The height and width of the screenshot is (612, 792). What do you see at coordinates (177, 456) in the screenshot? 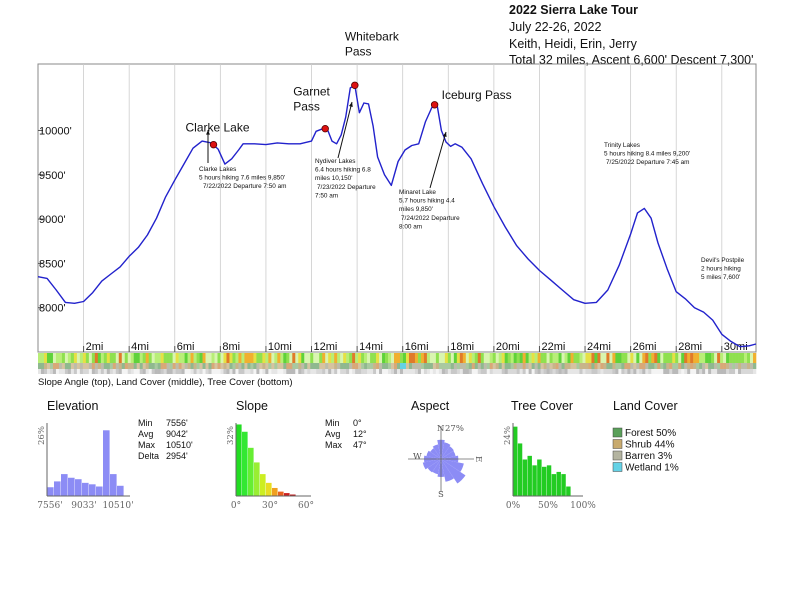
I see `stat-value: 2954'` at bounding box center [177, 456].